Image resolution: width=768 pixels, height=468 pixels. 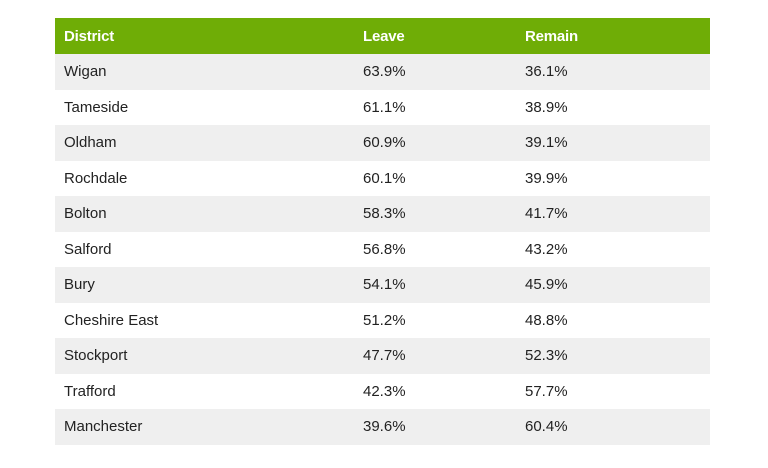 What do you see at coordinates (435, 143) in the screenshot?
I see `leave-cell: 60.9%` at bounding box center [435, 143].